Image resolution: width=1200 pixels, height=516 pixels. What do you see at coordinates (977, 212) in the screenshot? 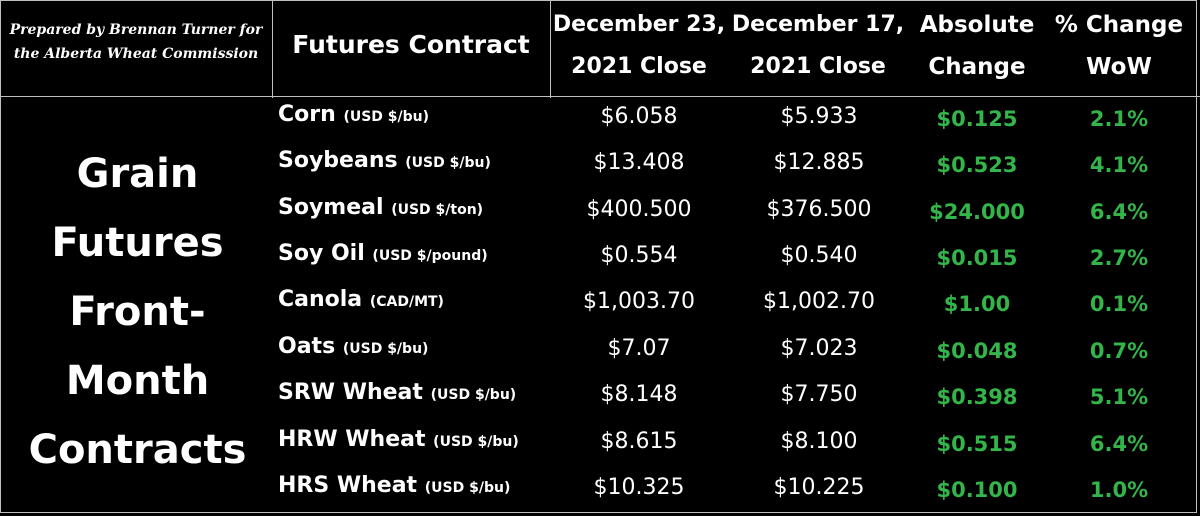
I see `absolute-change-cell: $24.000` at bounding box center [977, 212].